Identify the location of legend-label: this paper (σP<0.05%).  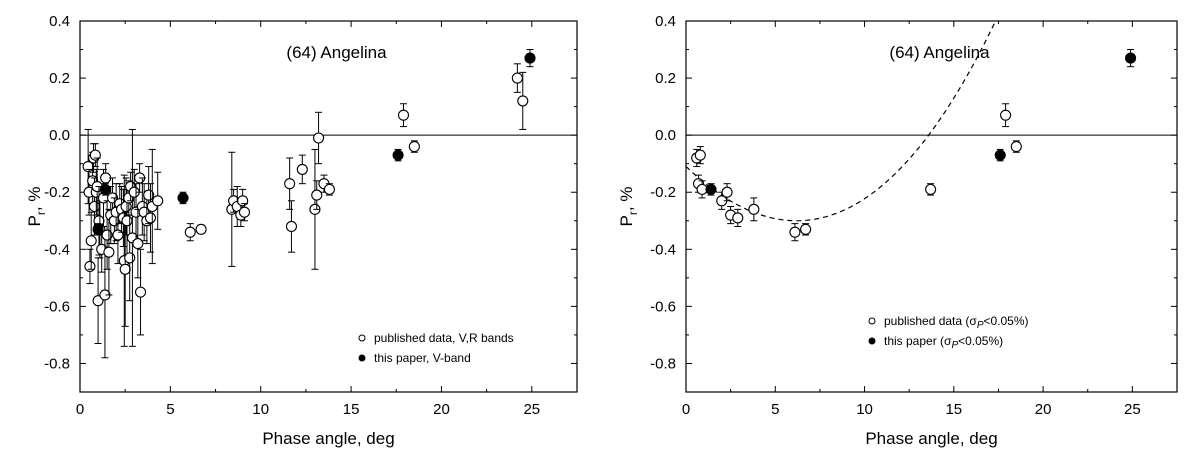
(943, 342).